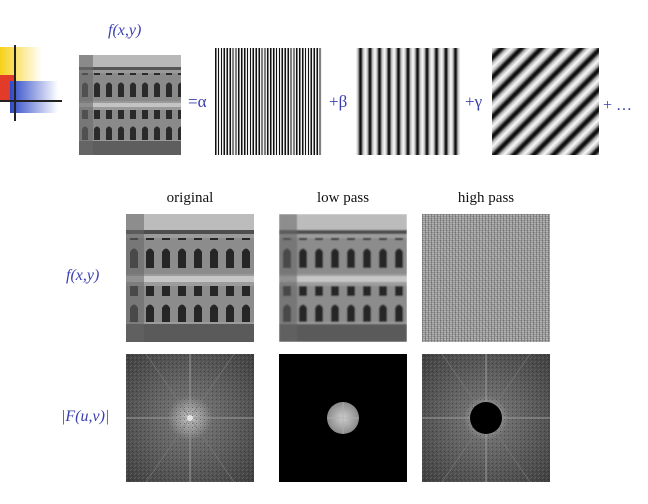 The image size is (648, 504). I want to click on col-label-high-pass: high pass, so click(486, 198).